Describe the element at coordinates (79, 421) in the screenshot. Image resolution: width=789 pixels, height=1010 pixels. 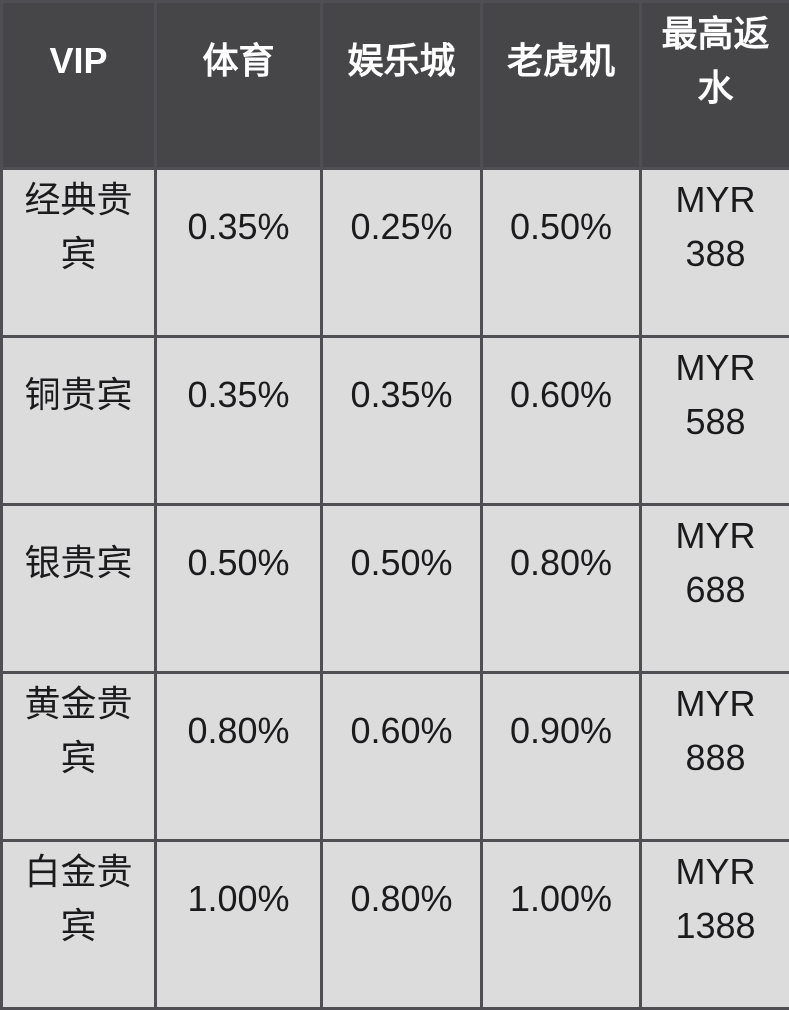
I see `tier-name-cell: 铜贵宾` at that location.